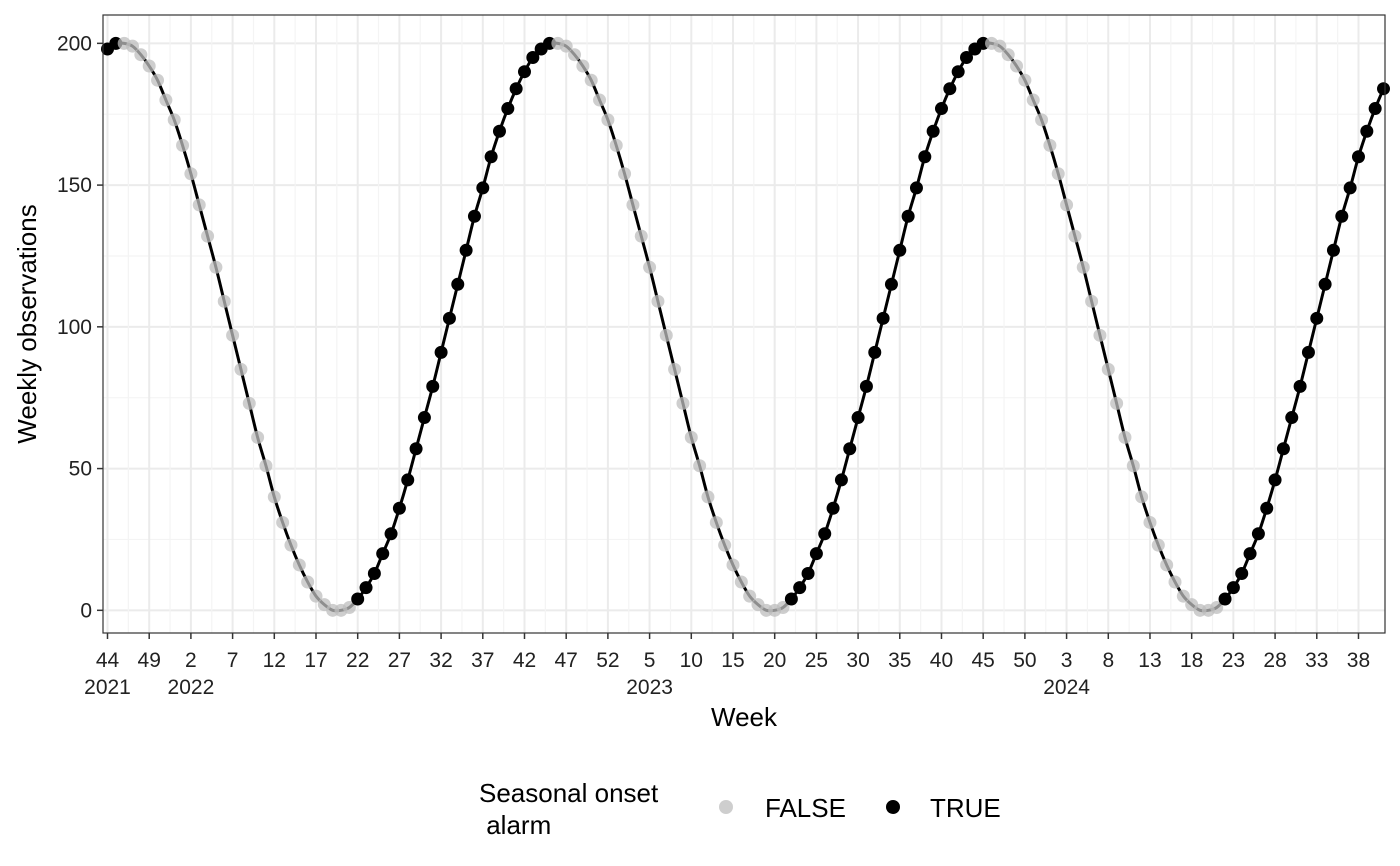 Image resolution: width=1400 pixels, height=866 pixels. I want to click on x-tick-label: 2, so click(191, 660).